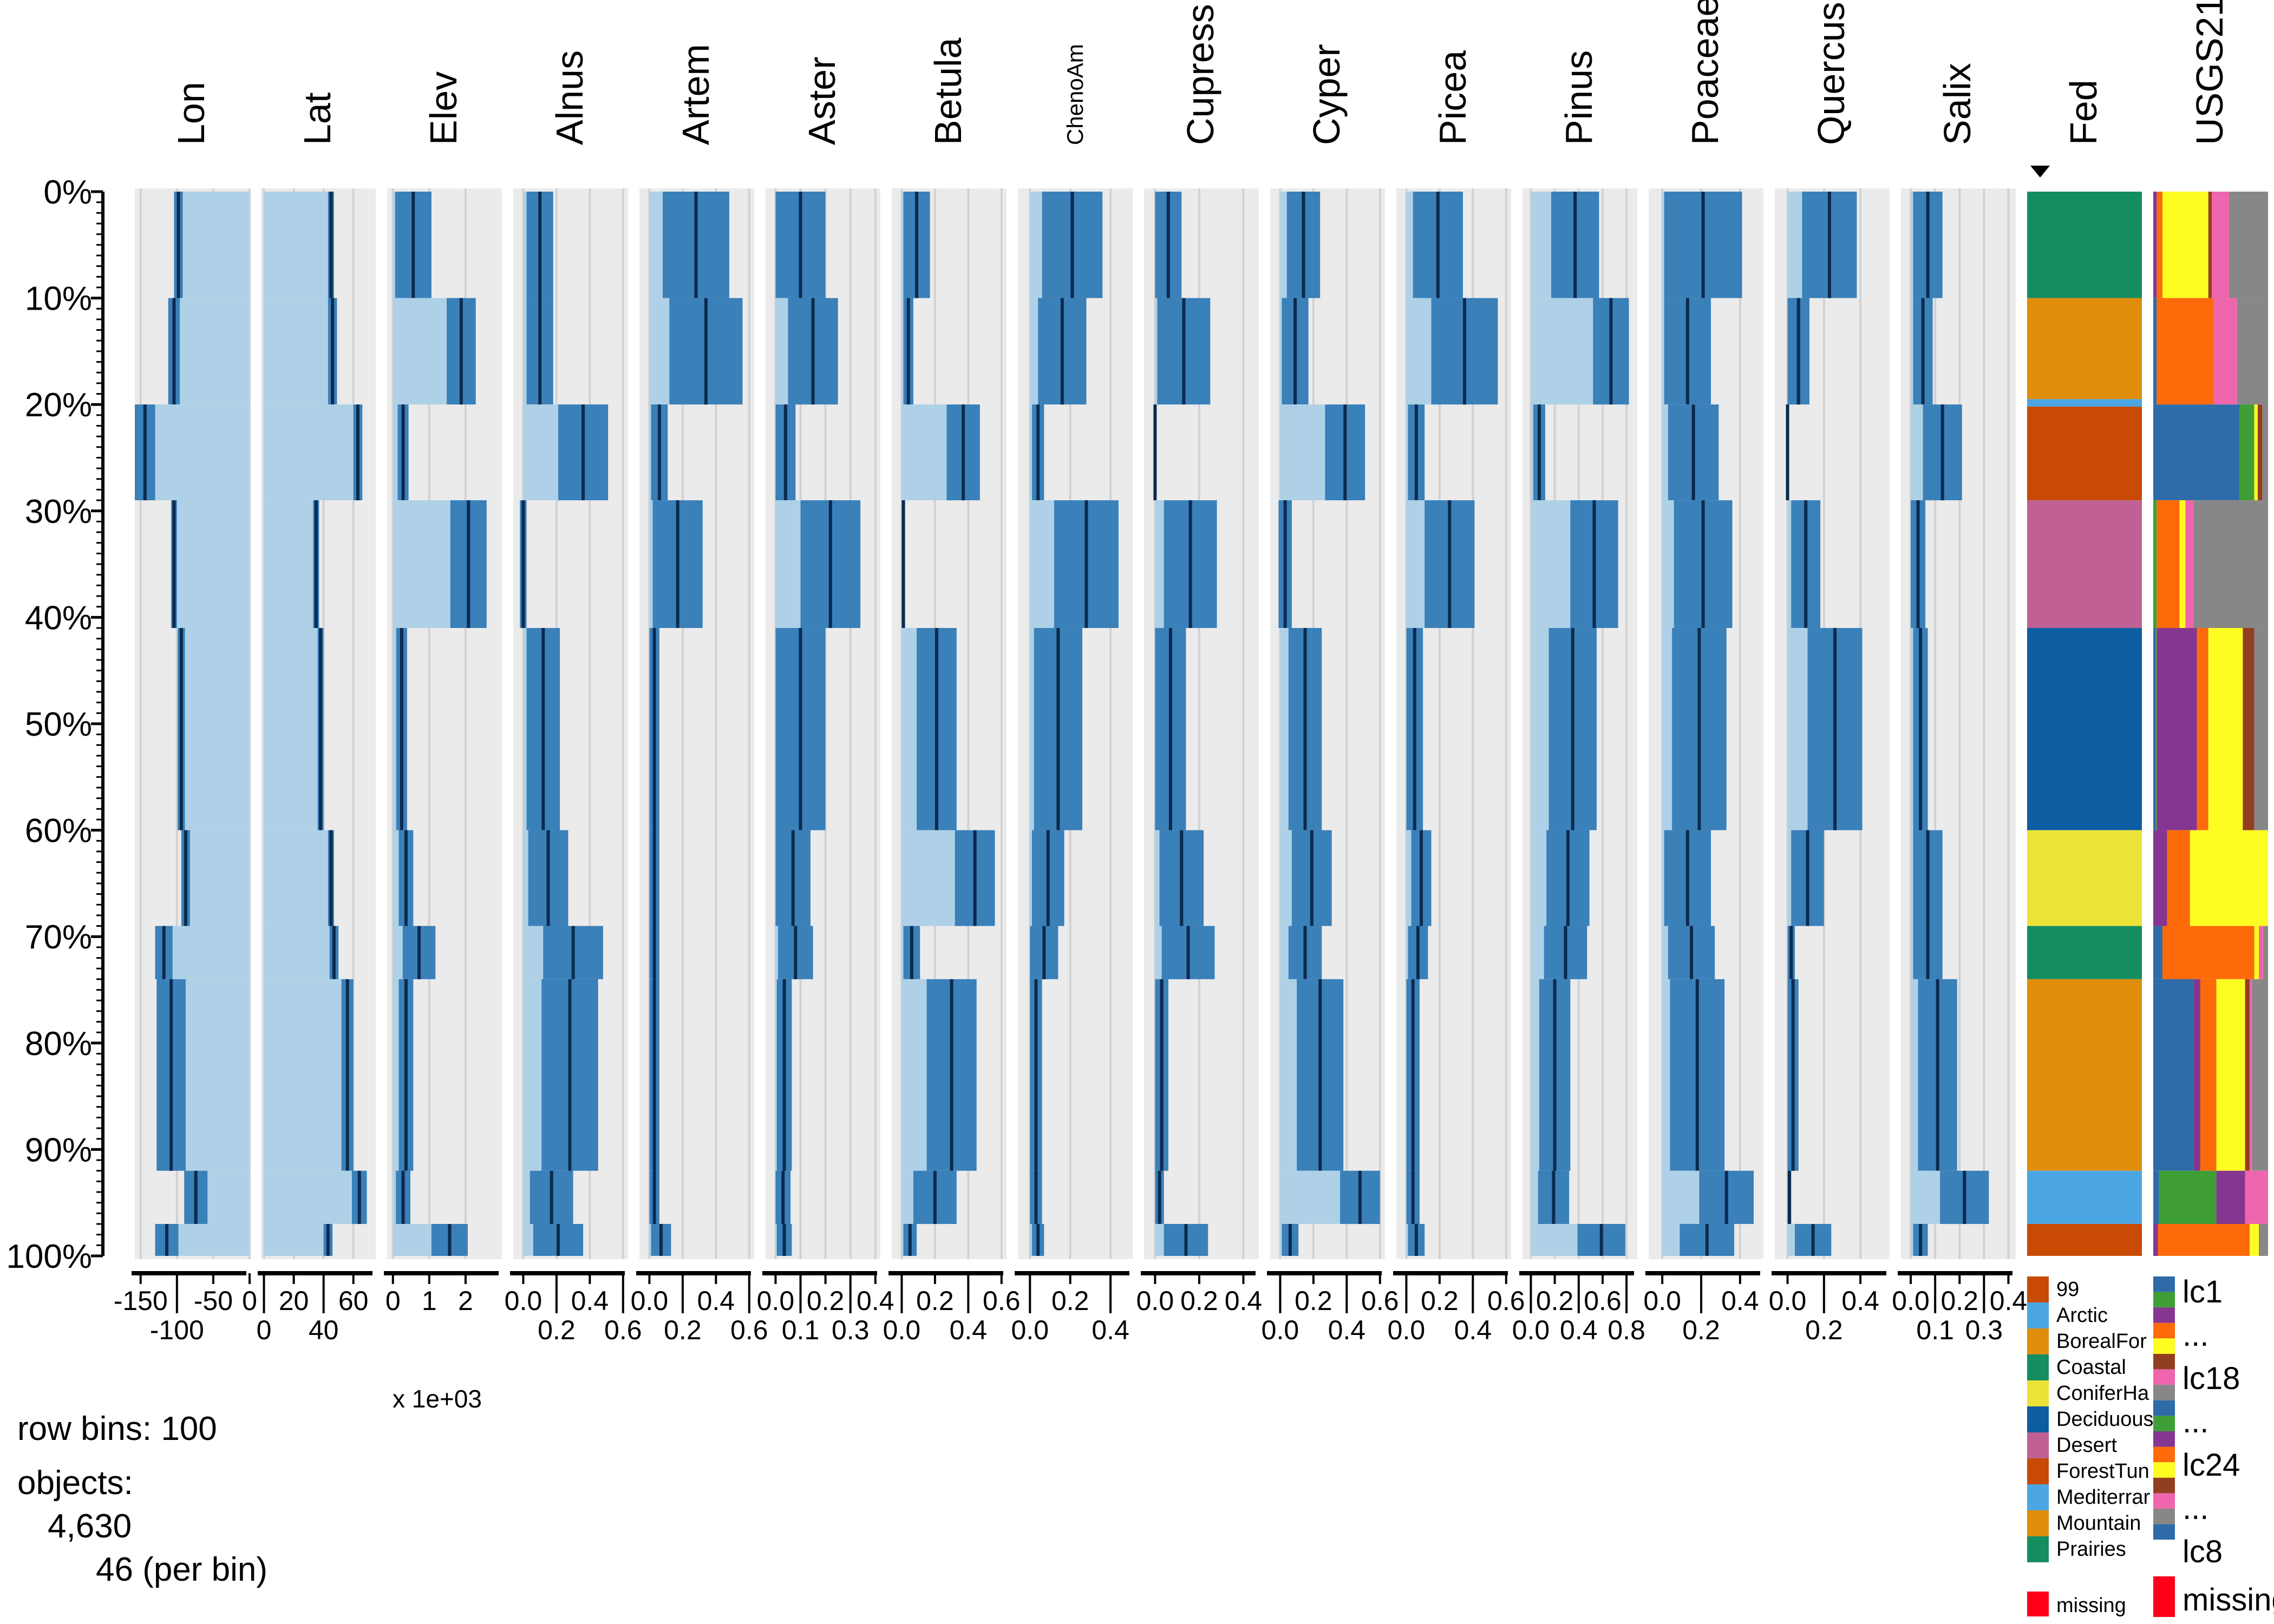  What do you see at coordinates (952, 691) in the screenshot?
I see `column-betula: Betula 0.00.20.40.6` at bounding box center [952, 691].